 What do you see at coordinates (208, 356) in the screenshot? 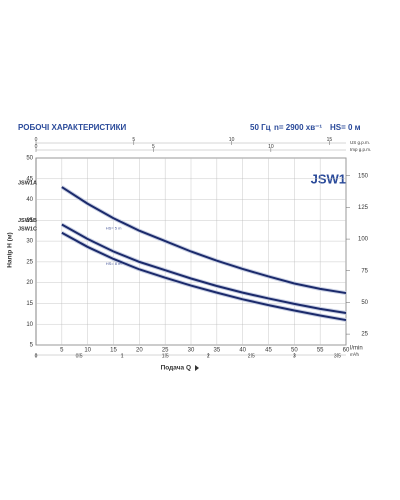
I see `tick-label: 2` at bounding box center [208, 356].